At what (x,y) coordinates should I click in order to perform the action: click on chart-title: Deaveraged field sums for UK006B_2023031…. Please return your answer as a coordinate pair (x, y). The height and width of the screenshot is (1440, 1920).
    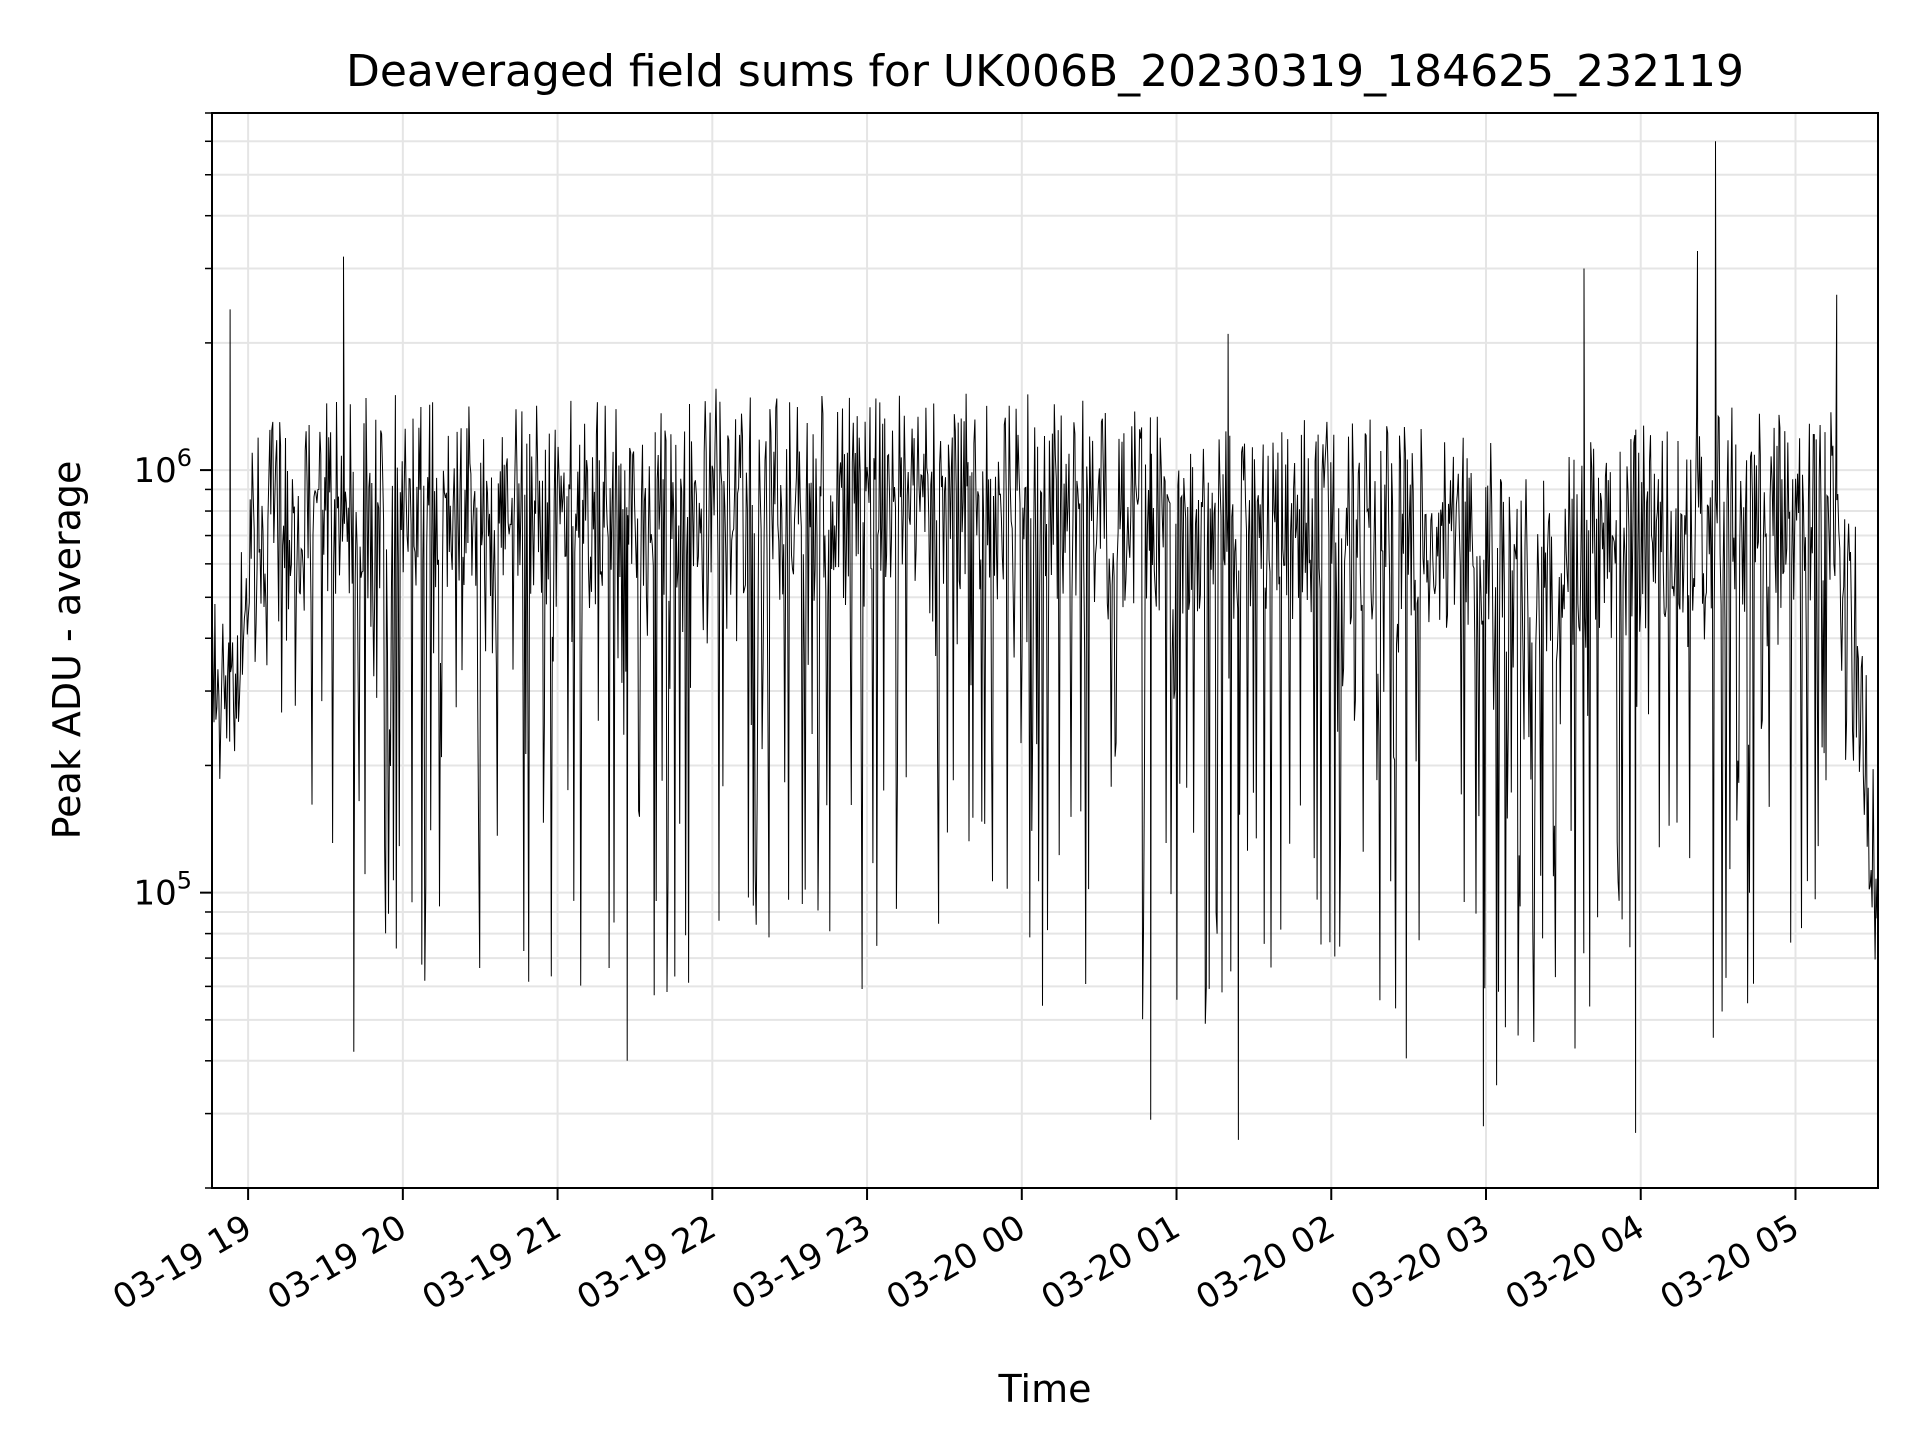
    Looking at the image, I should click on (1045, 71).